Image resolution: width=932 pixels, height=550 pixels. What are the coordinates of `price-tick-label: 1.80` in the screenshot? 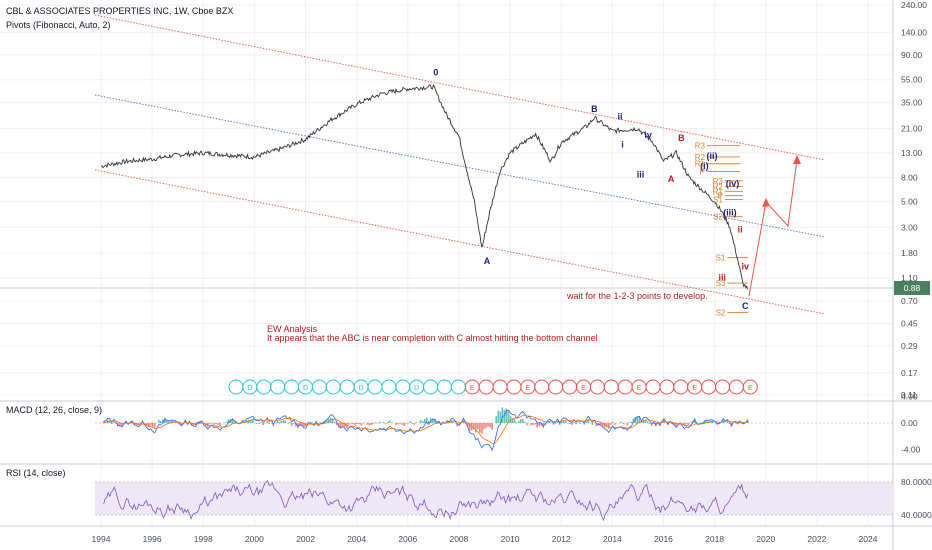 It's located at (909, 253).